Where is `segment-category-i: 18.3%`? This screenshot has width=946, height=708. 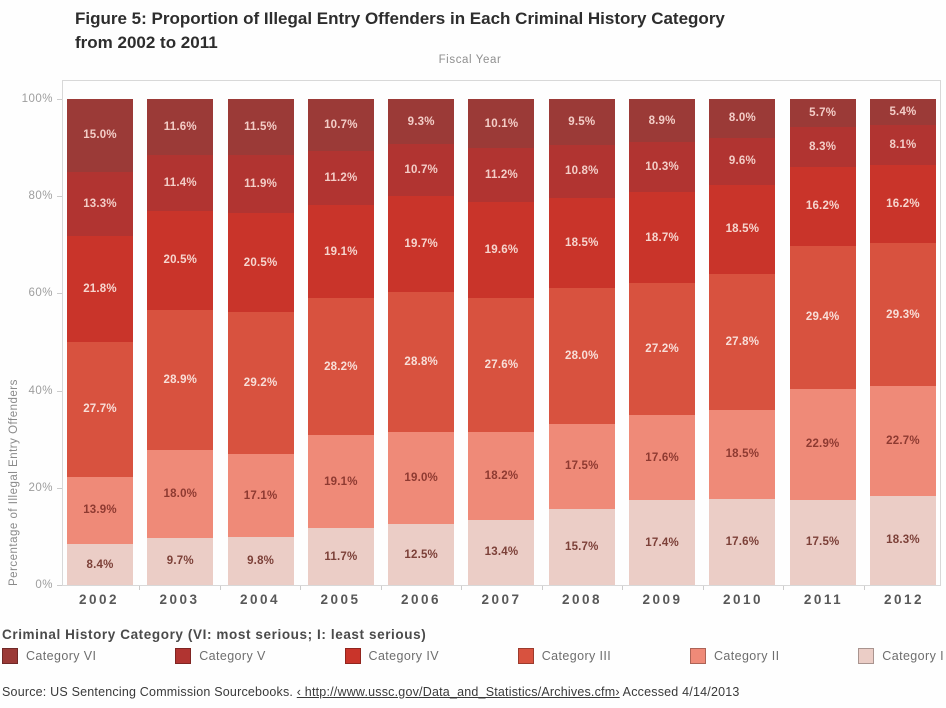 segment-category-i: 18.3% is located at coordinates (902, 540).